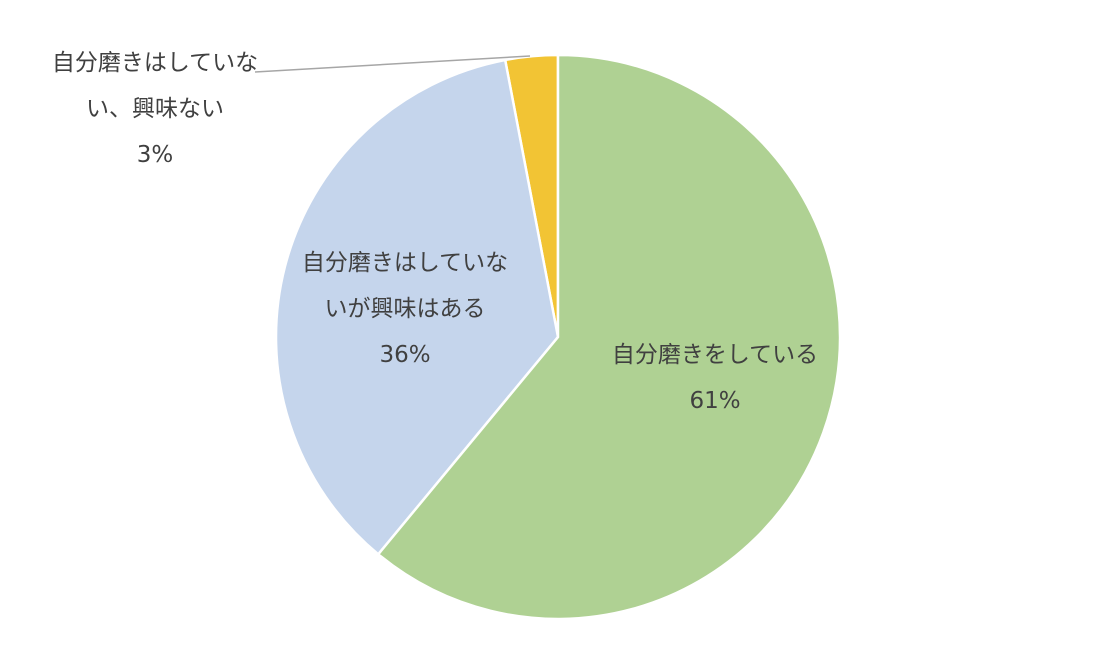 The image size is (1112, 670). Describe the element at coordinates (155, 155) in the screenshot. I see `value-label: 3%` at that location.